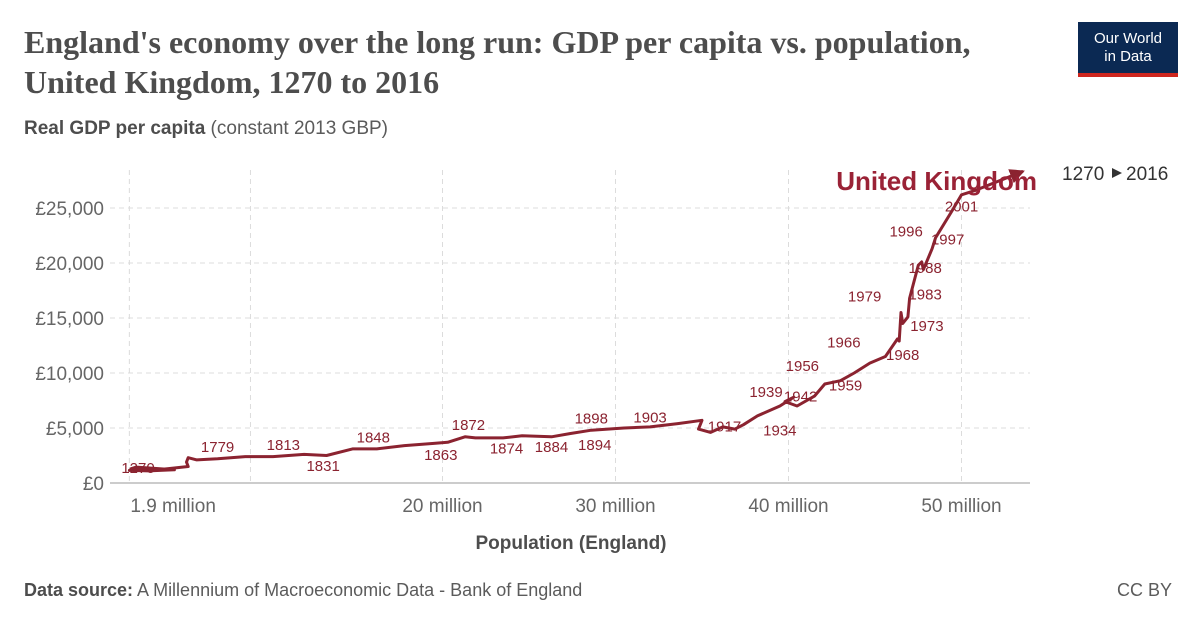 This screenshot has height=627, width=1200. Describe the element at coordinates (845, 386) in the screenshot. I see `year-label: 1959` at that location.